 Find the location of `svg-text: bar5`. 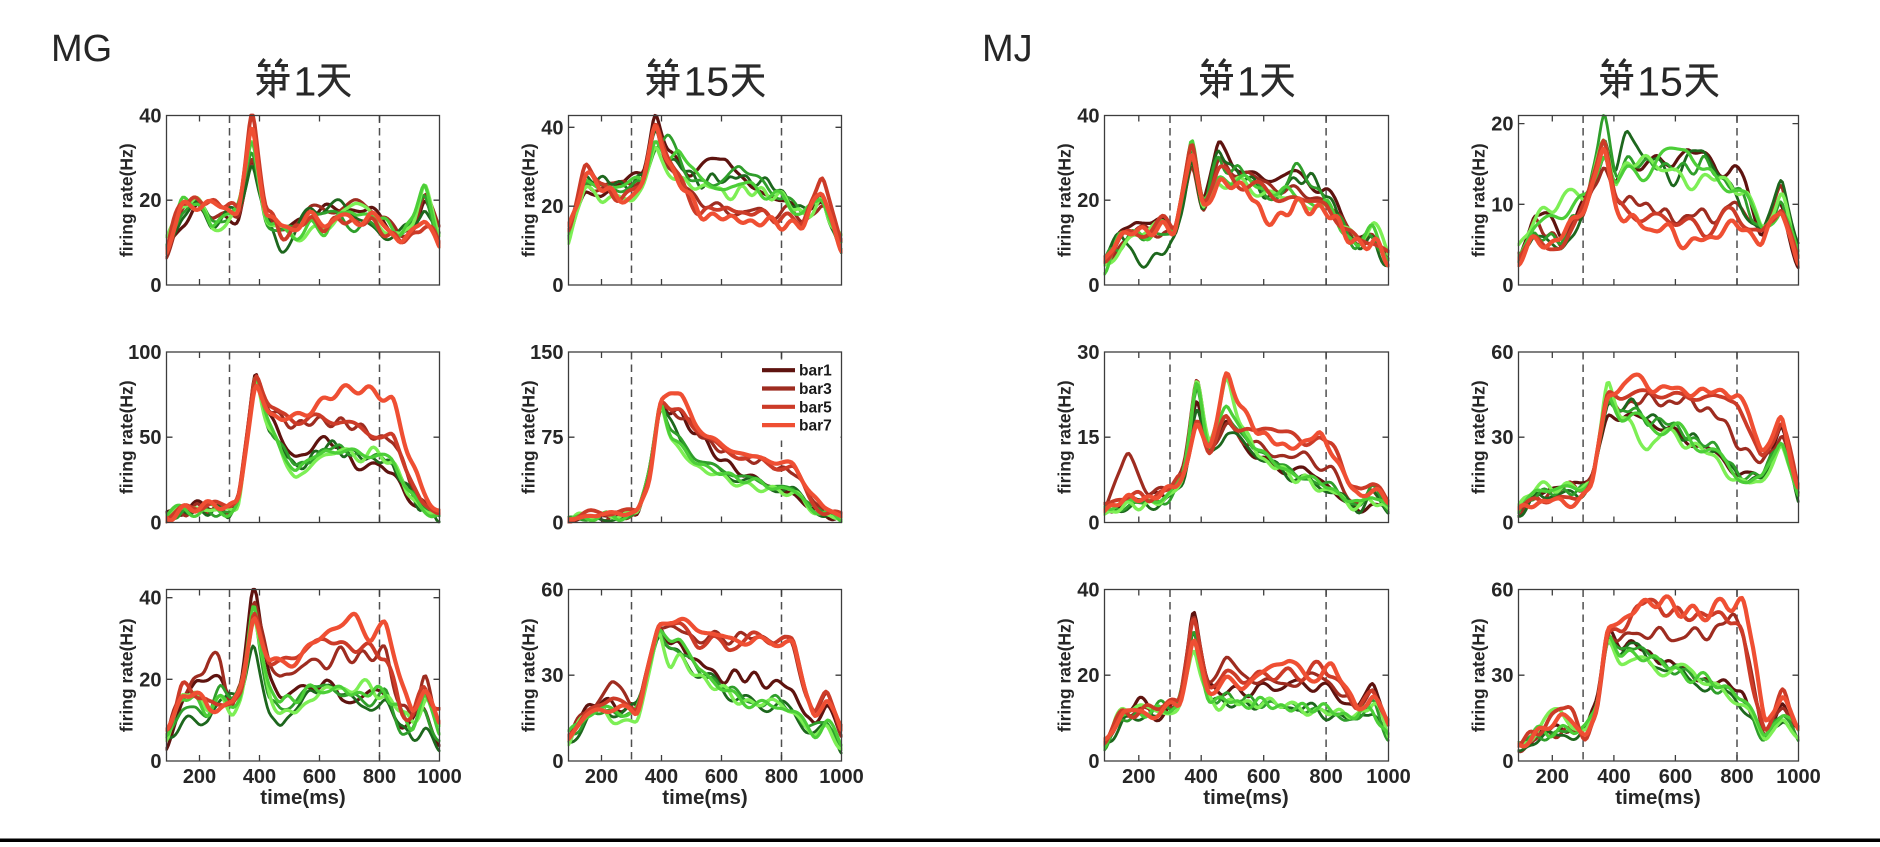

svg-text: bar5 is located at coordinates (815, 407).